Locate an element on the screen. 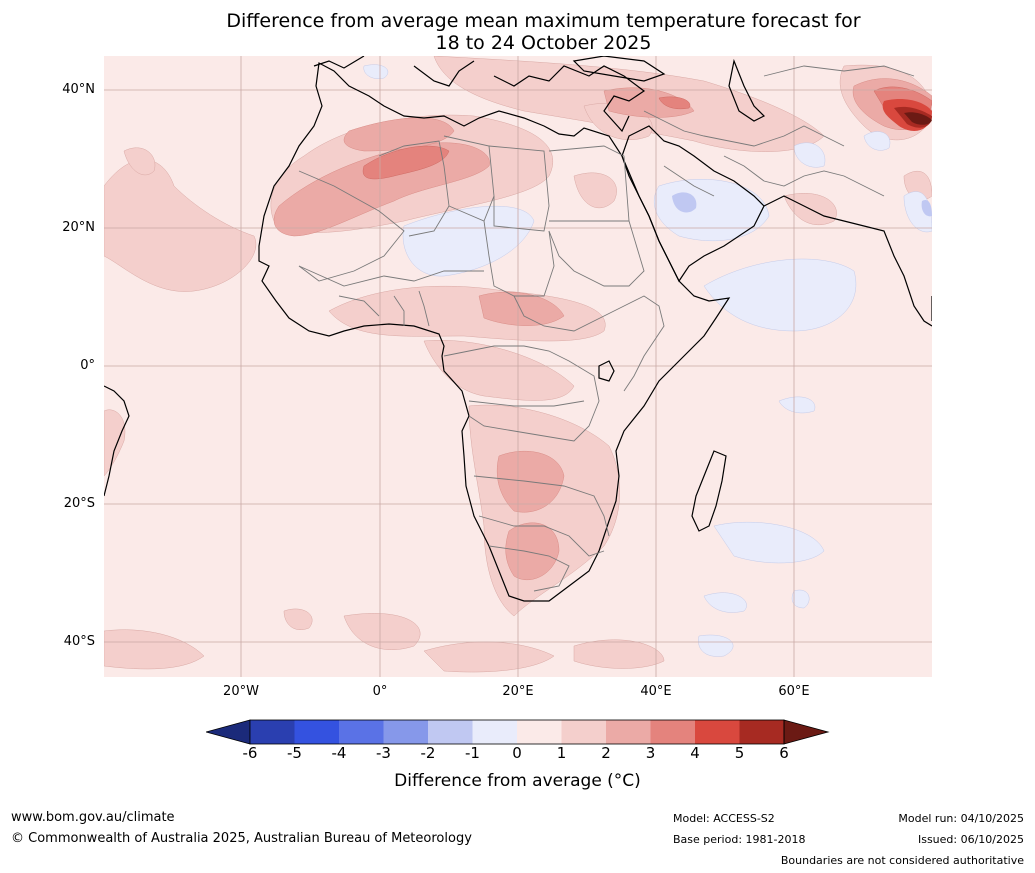  south-america-coastline is located at coordinates (117, 441).